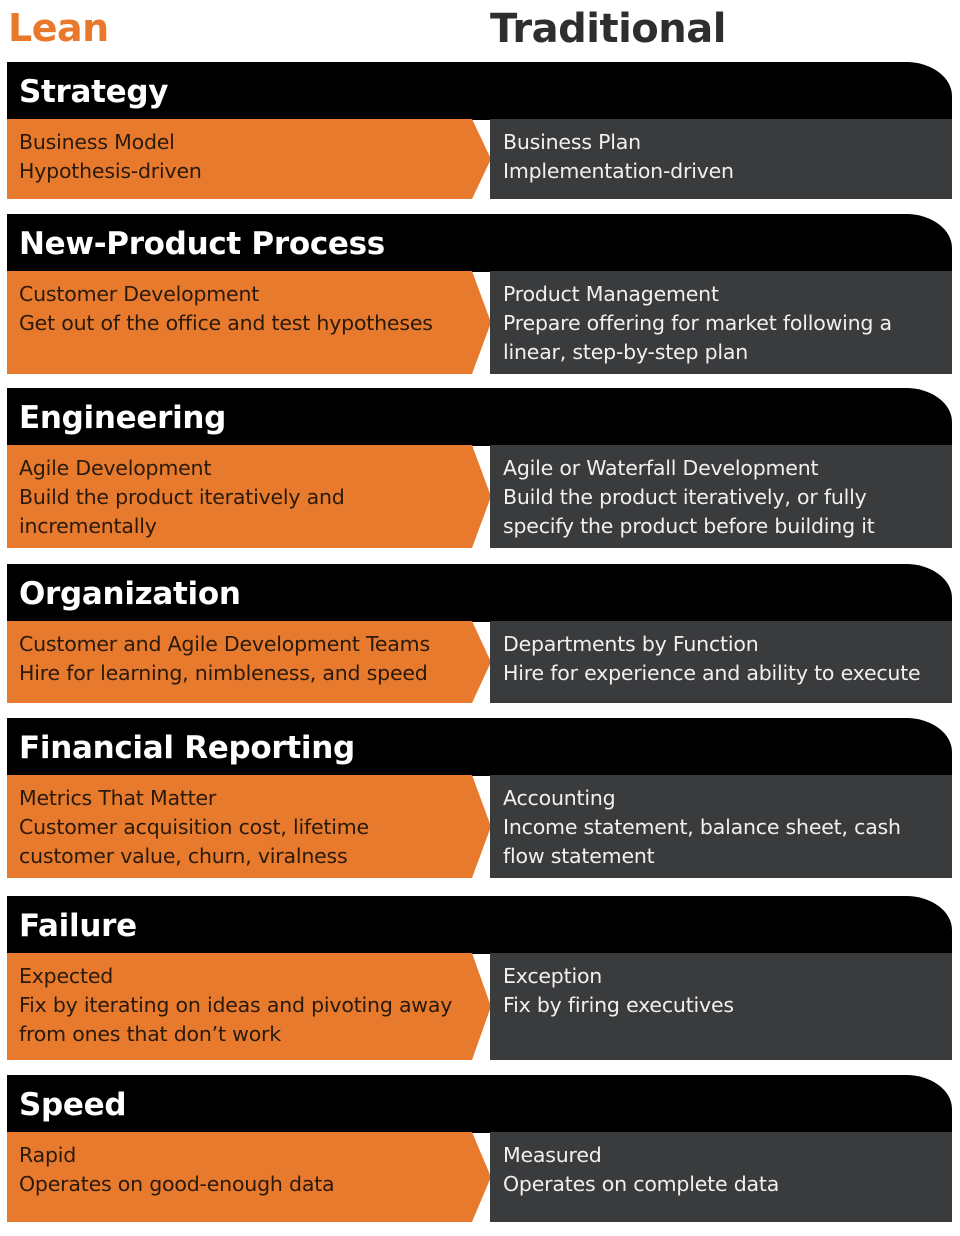 The image size is (960, 1236). Describe the element at coordinates (572, 142) in the screenshot. I see `traditional-label: Business Plan` at that location.